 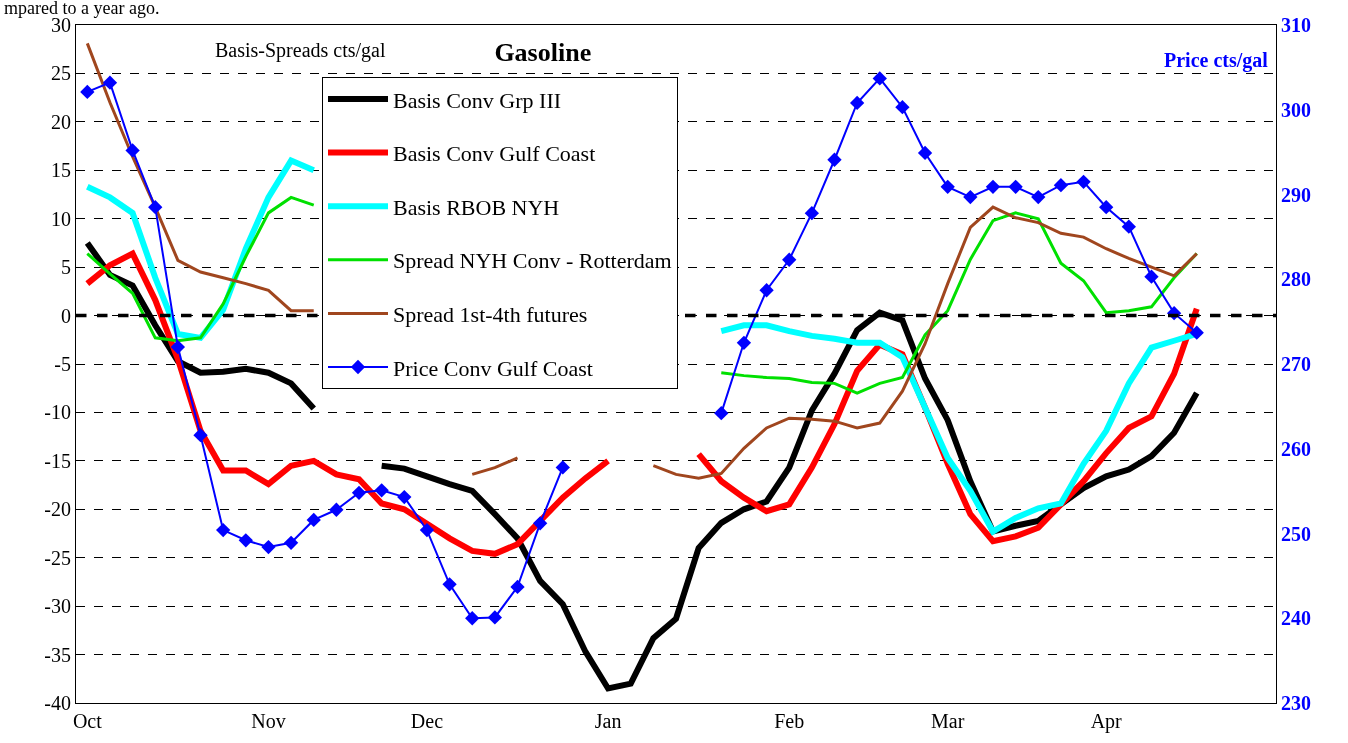 I want to click on legend-label: Spread NYH Conv - Rotterdam, so click(x=532, y=261).